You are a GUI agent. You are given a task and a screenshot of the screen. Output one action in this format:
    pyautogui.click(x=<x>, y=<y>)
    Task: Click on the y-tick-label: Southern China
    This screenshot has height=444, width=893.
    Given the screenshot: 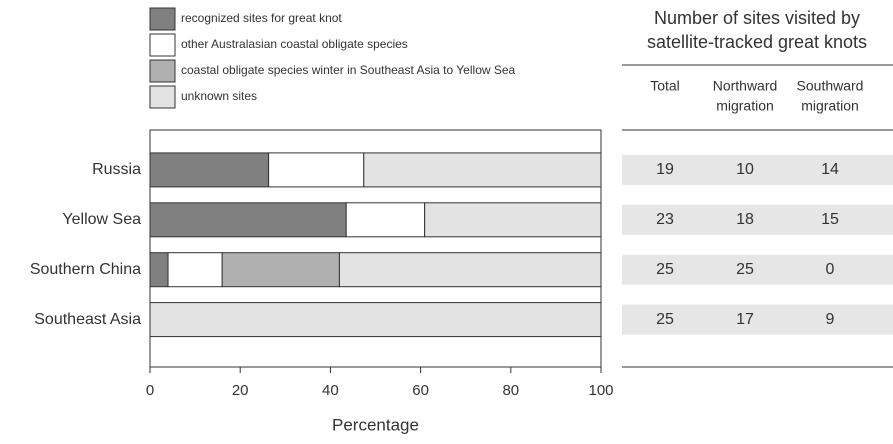 What is the action you would take?
    pyautogui.click(x=85, y=269)
    